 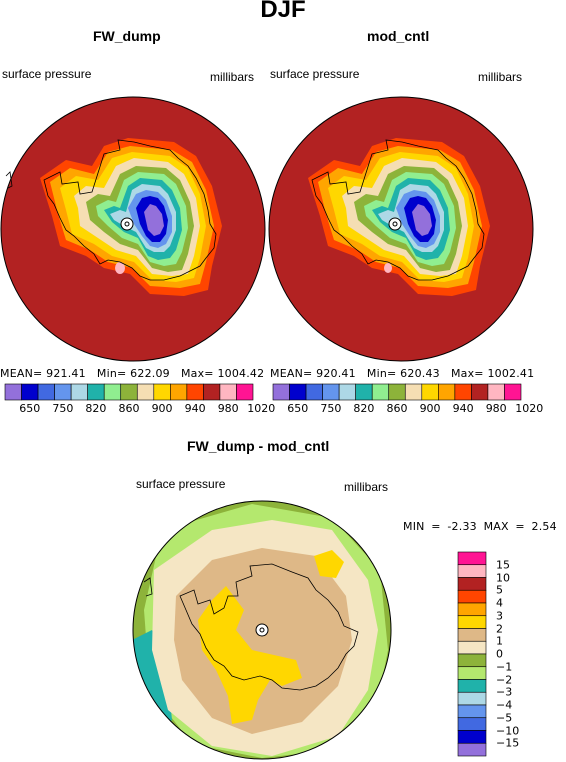 What do you see at coordinates (496, 408) in the screenshot?
I see `colorbar-mod-cntl-label-6: 980` at bounding box center [496, 408].